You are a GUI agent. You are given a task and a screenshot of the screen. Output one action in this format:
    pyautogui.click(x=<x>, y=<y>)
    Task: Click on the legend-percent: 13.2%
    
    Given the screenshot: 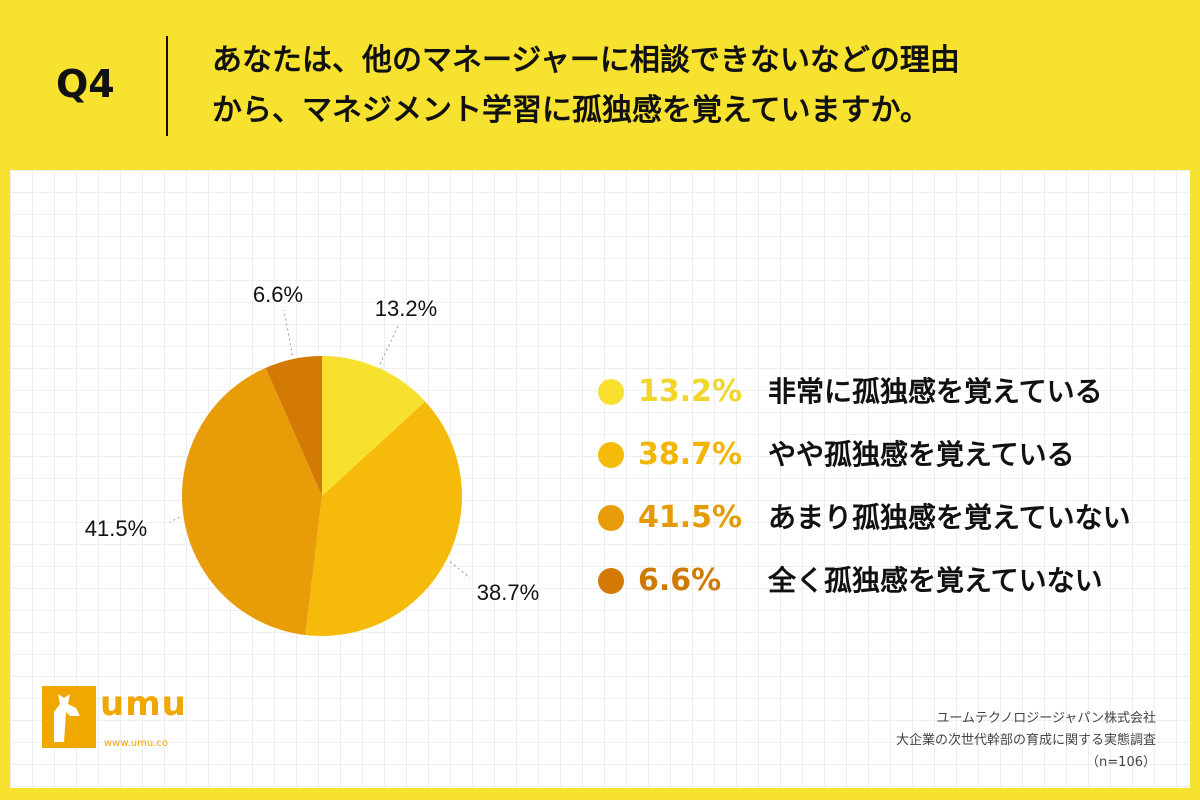 What is the action you would take?
    pyautogui.click(x=690, y=391)
    